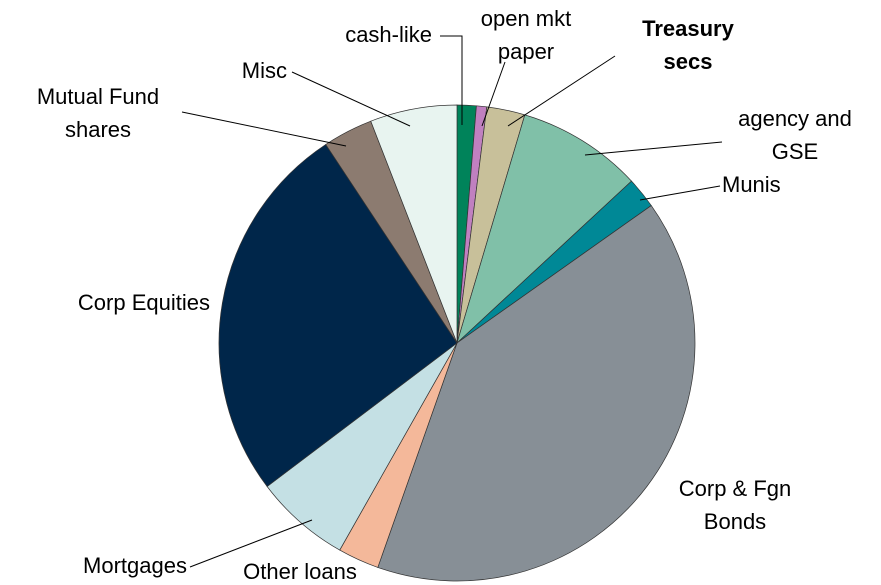 Image resolution: width=881 pixels, height=585 pixels. I want to click on slice-label: Corp & Fgn Bonds, so click(735, 505).